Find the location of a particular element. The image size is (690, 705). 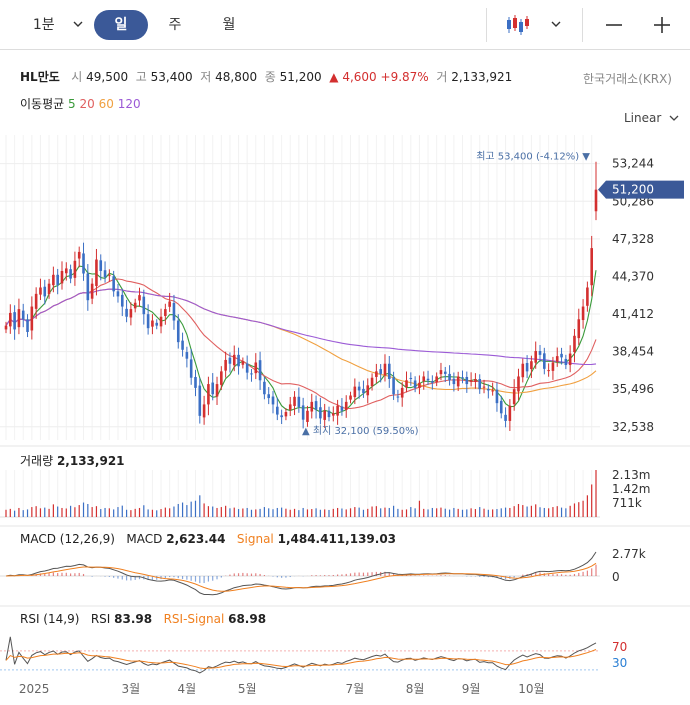

tab-monthly: 월 is located at coordinates (229, 25).